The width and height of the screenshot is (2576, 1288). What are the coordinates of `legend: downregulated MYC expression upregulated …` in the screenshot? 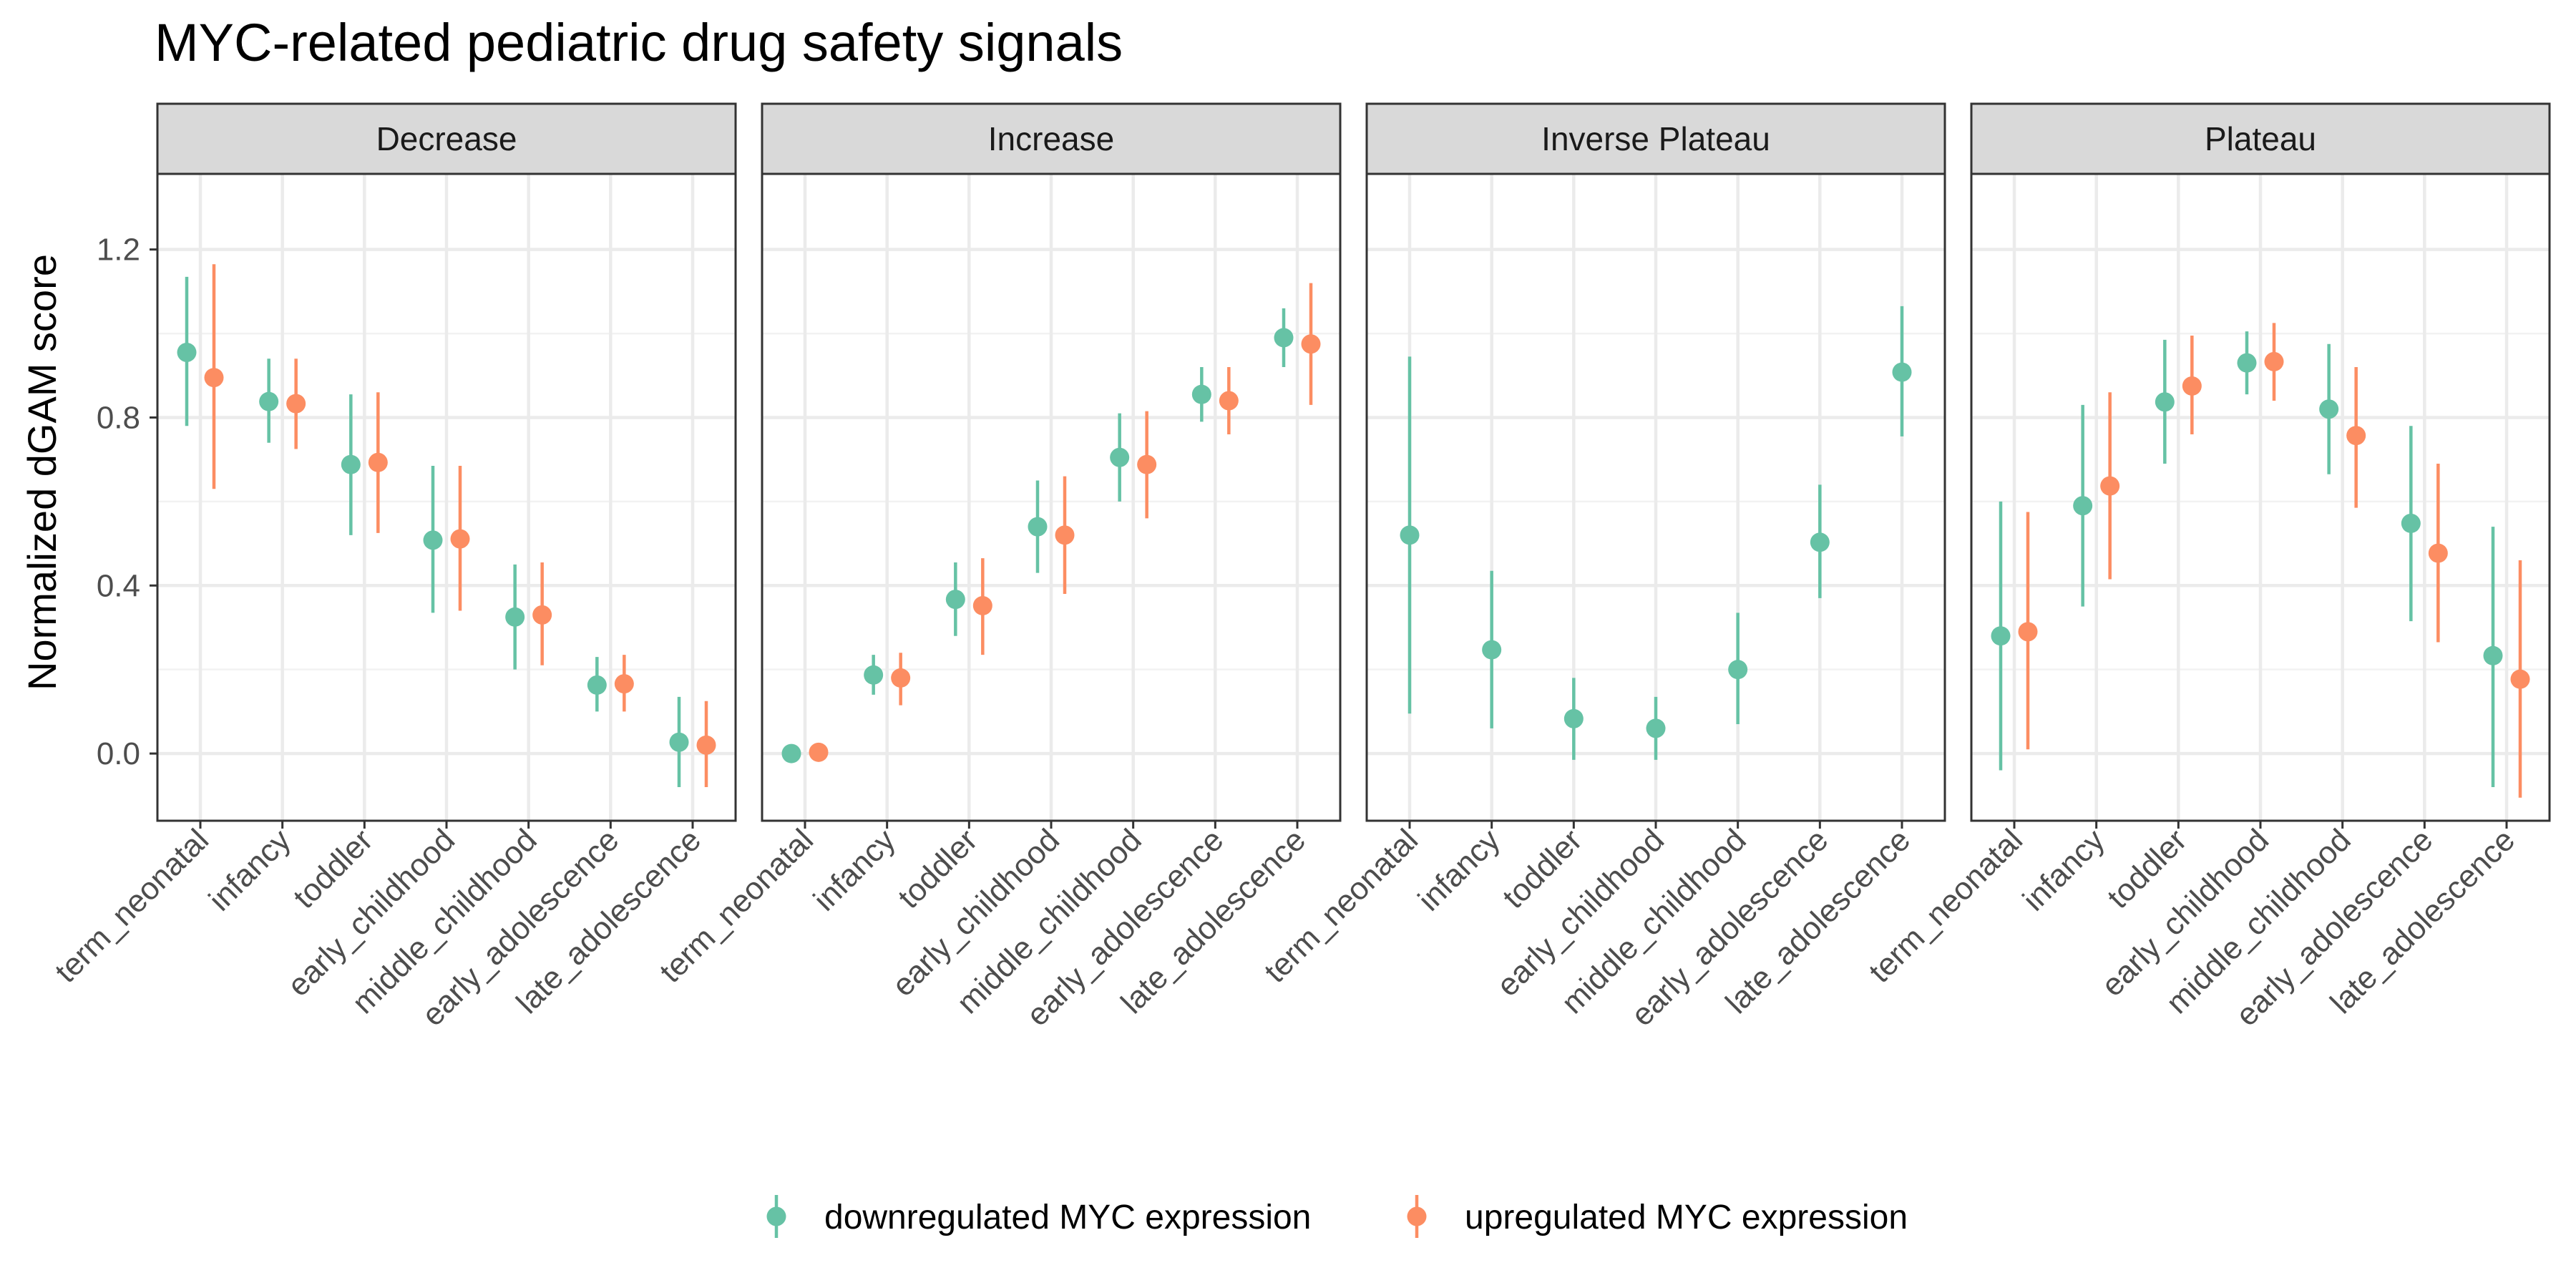 It's located at (1337, 1216).